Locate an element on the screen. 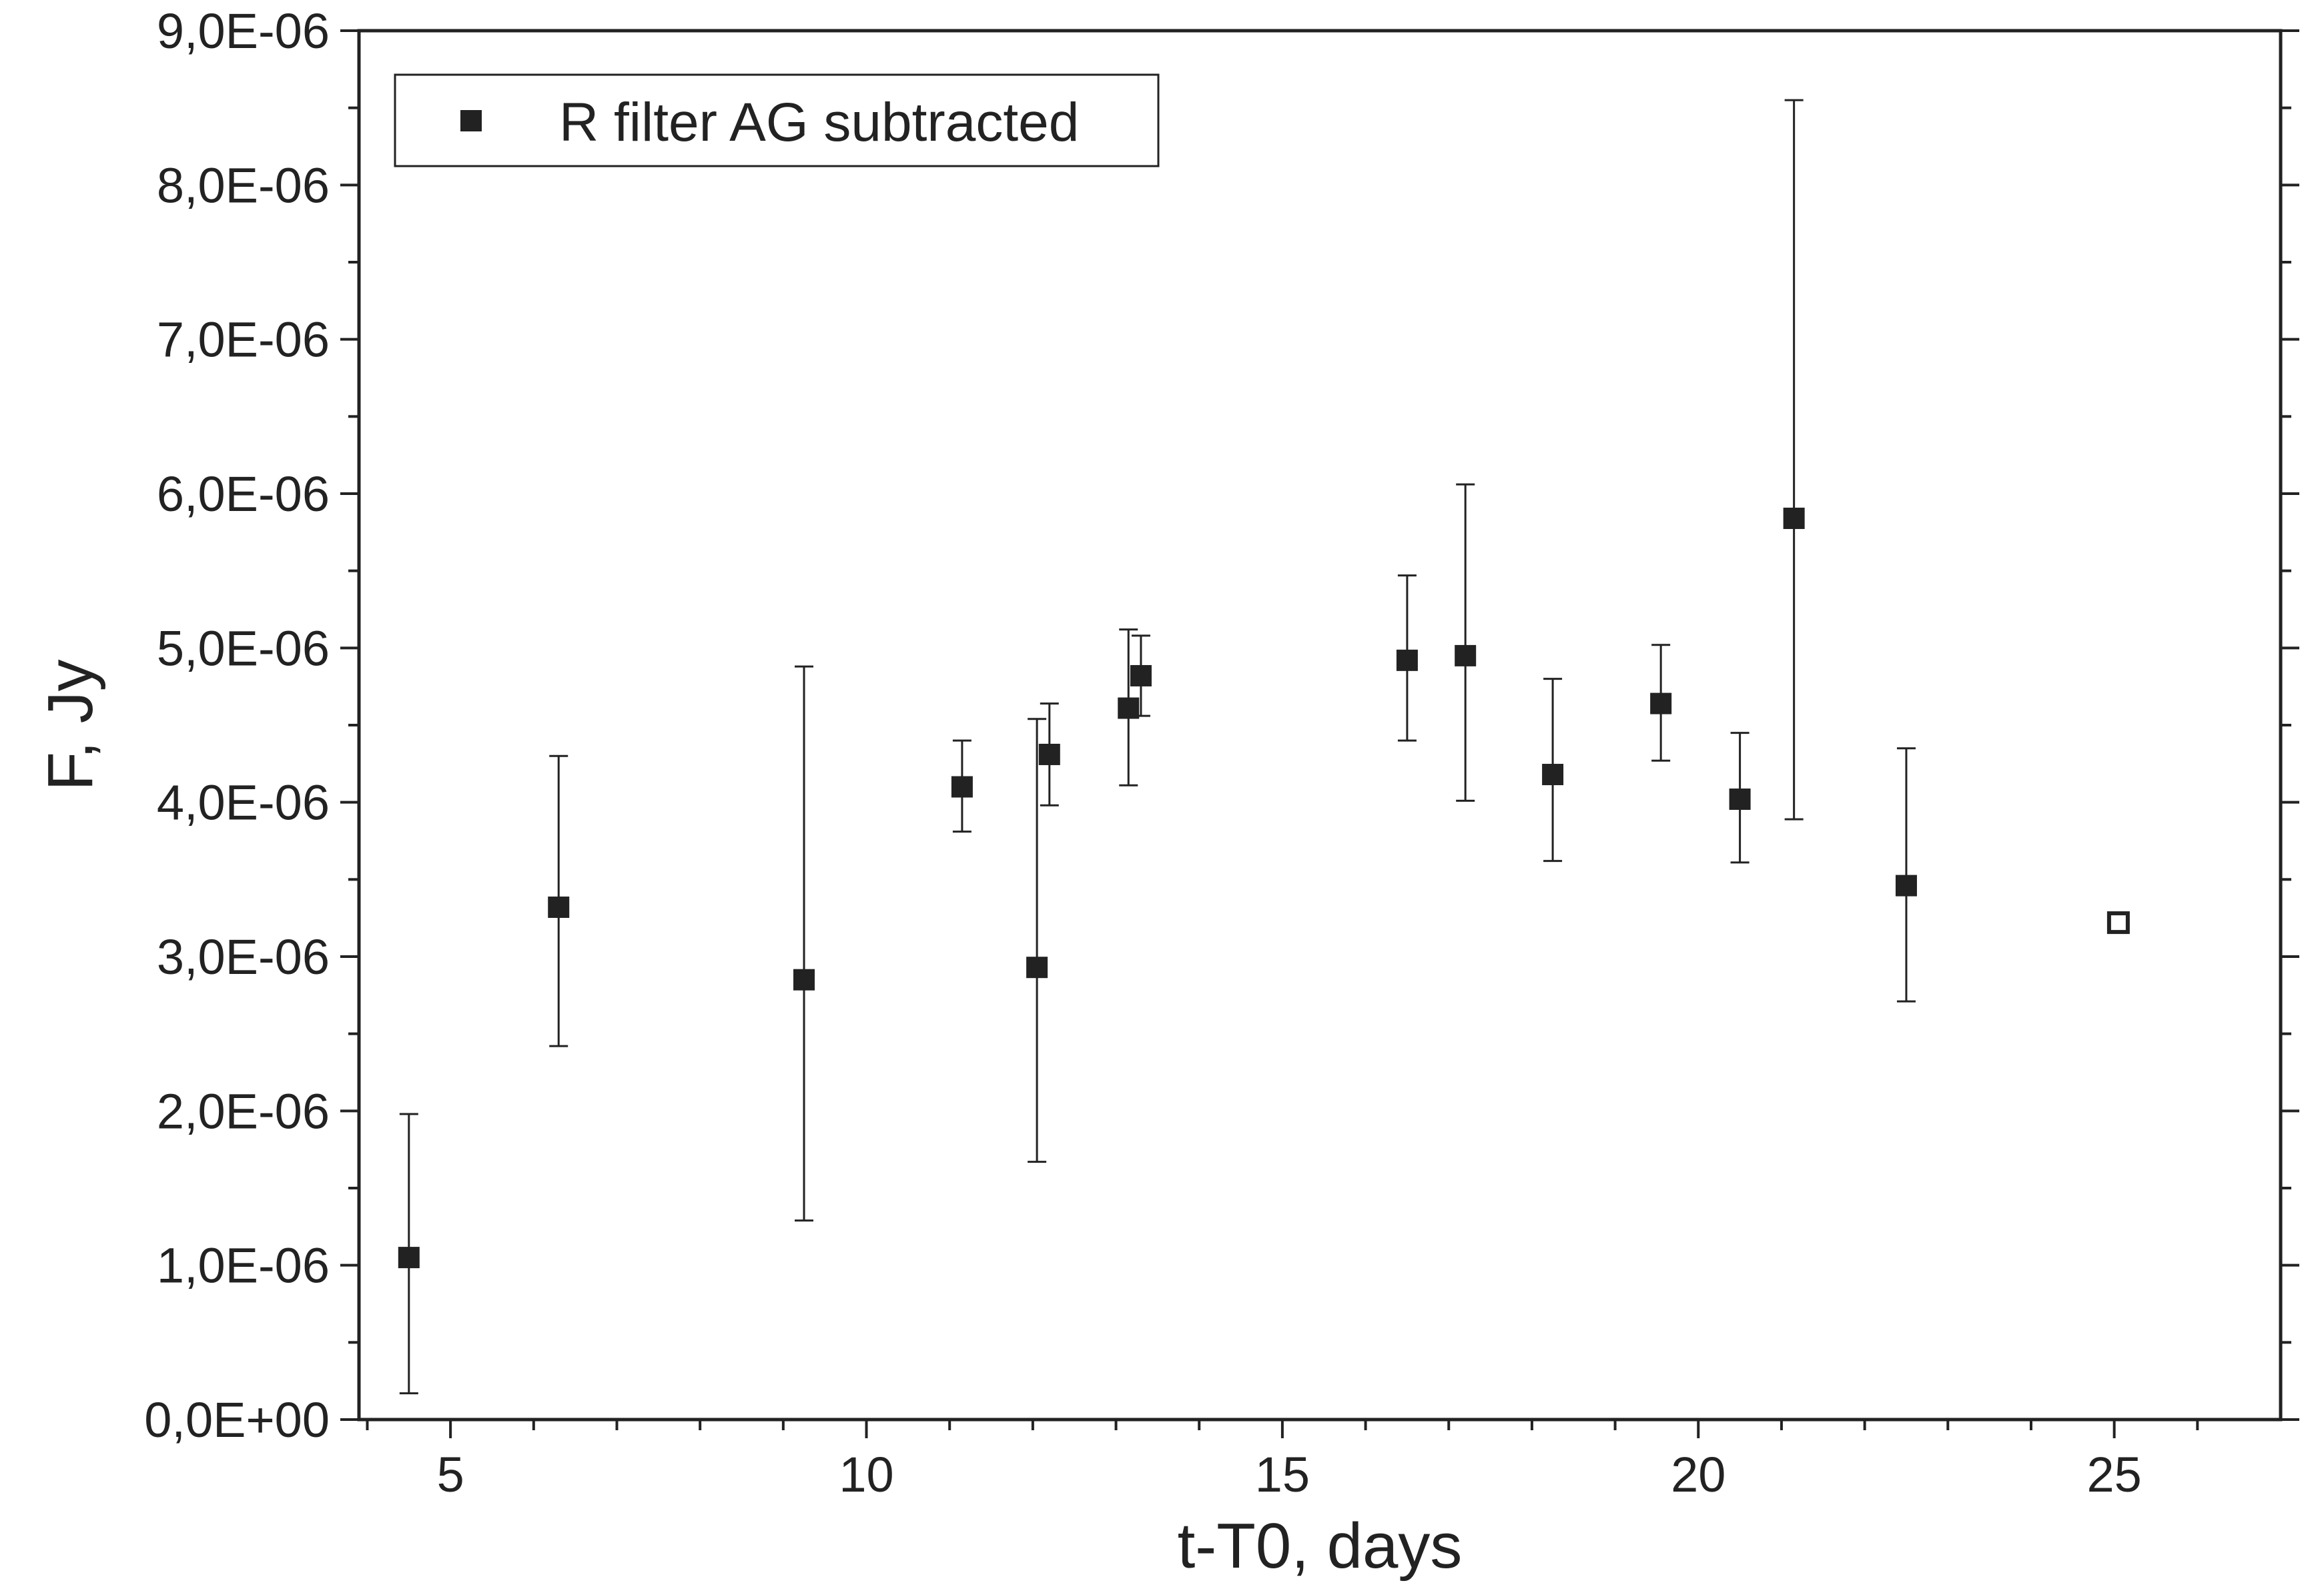  y-tick-label: 8,0E-06 is located at coordinates (243, 185).